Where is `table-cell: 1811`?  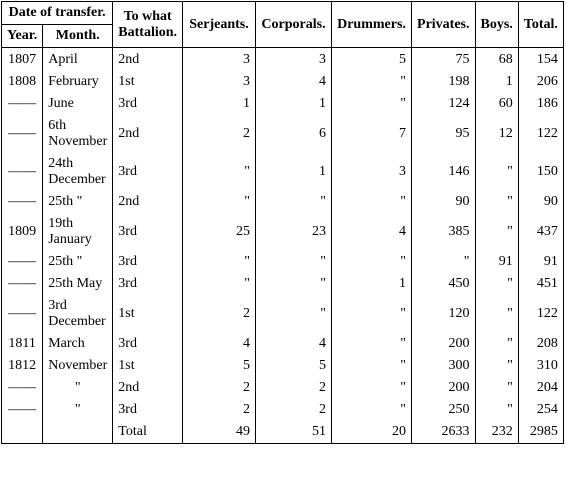
table-cell: 1811 is located at coordinates (22, 344).